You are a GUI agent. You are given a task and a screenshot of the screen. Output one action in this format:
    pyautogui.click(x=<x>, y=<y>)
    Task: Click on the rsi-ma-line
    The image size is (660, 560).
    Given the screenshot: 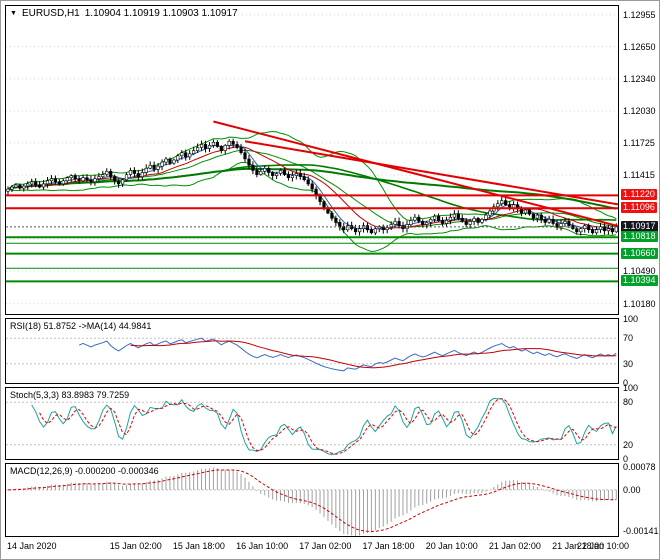 What is the action you would take?
    pyautogui.click(x=373, y=354)
    